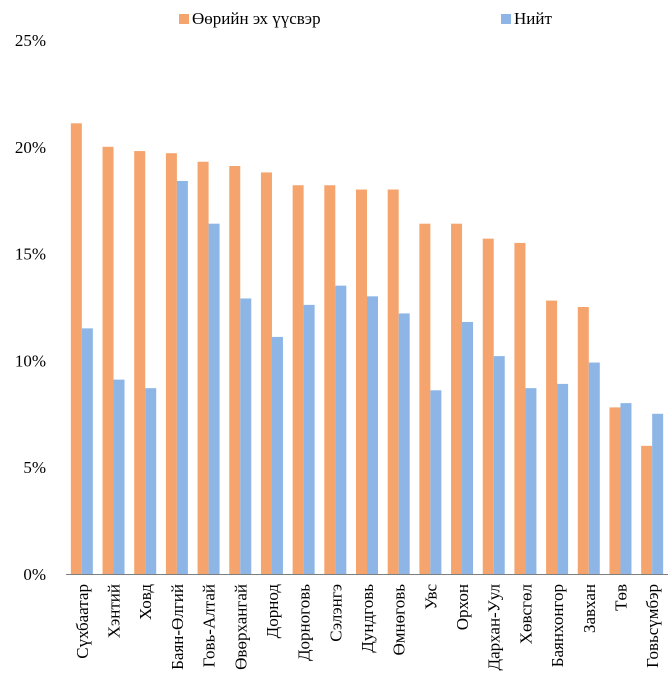 The width and height of the screenshot is (671, 696). I want to click on x-tick-label: Завхан, so click(589, 608).